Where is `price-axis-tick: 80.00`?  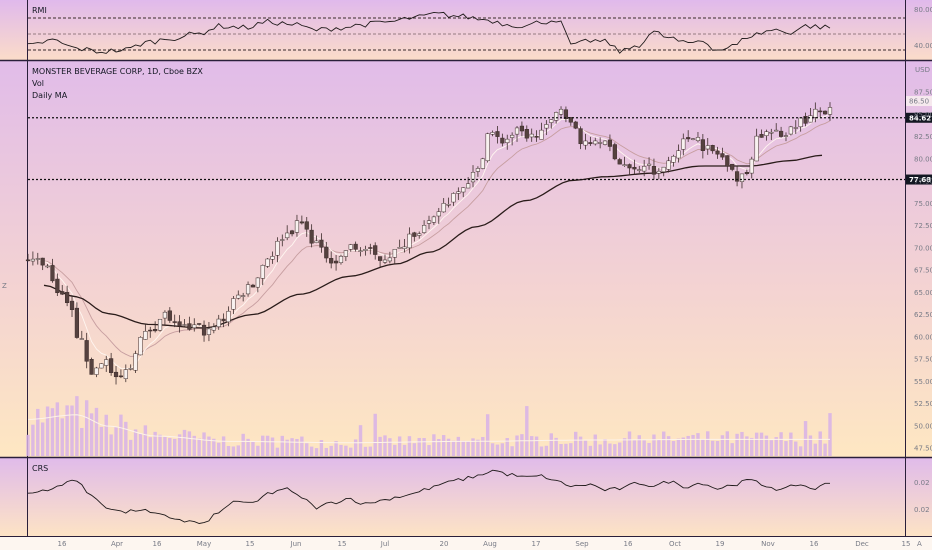 price-axis-tick: 80.00 is located at coordinates (923, 159).